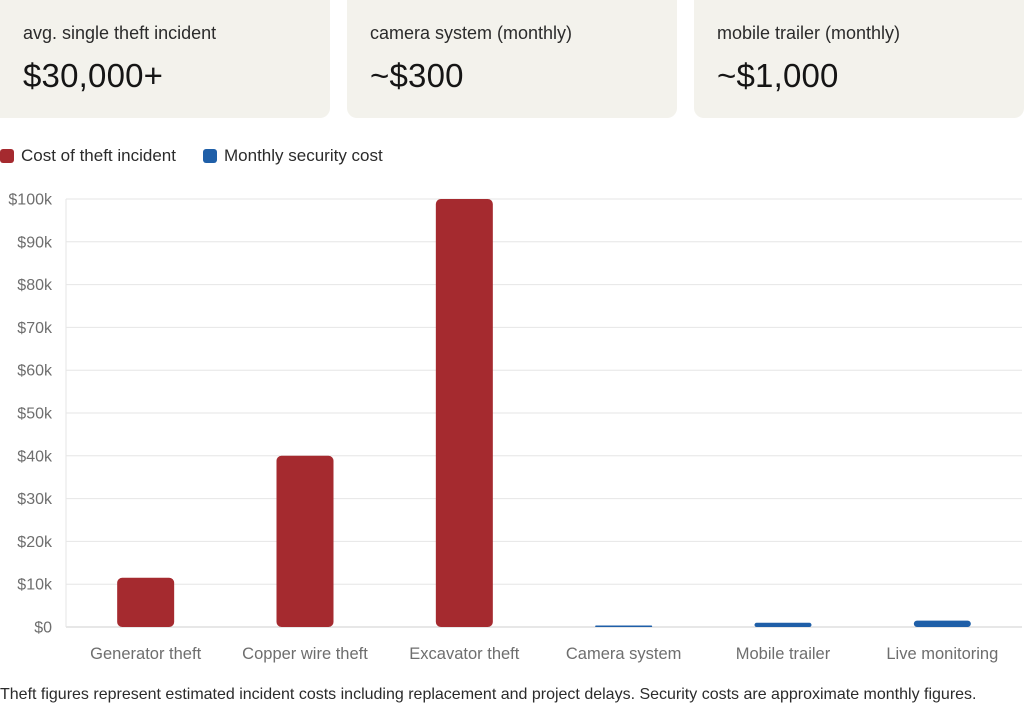 Image resolution: width=1024 pixels, height=728 pixels. What do you see at coordinates (35, 456) in the screenshot?
I see `y-tick-label: $40k` at bounding box center [35, 456].